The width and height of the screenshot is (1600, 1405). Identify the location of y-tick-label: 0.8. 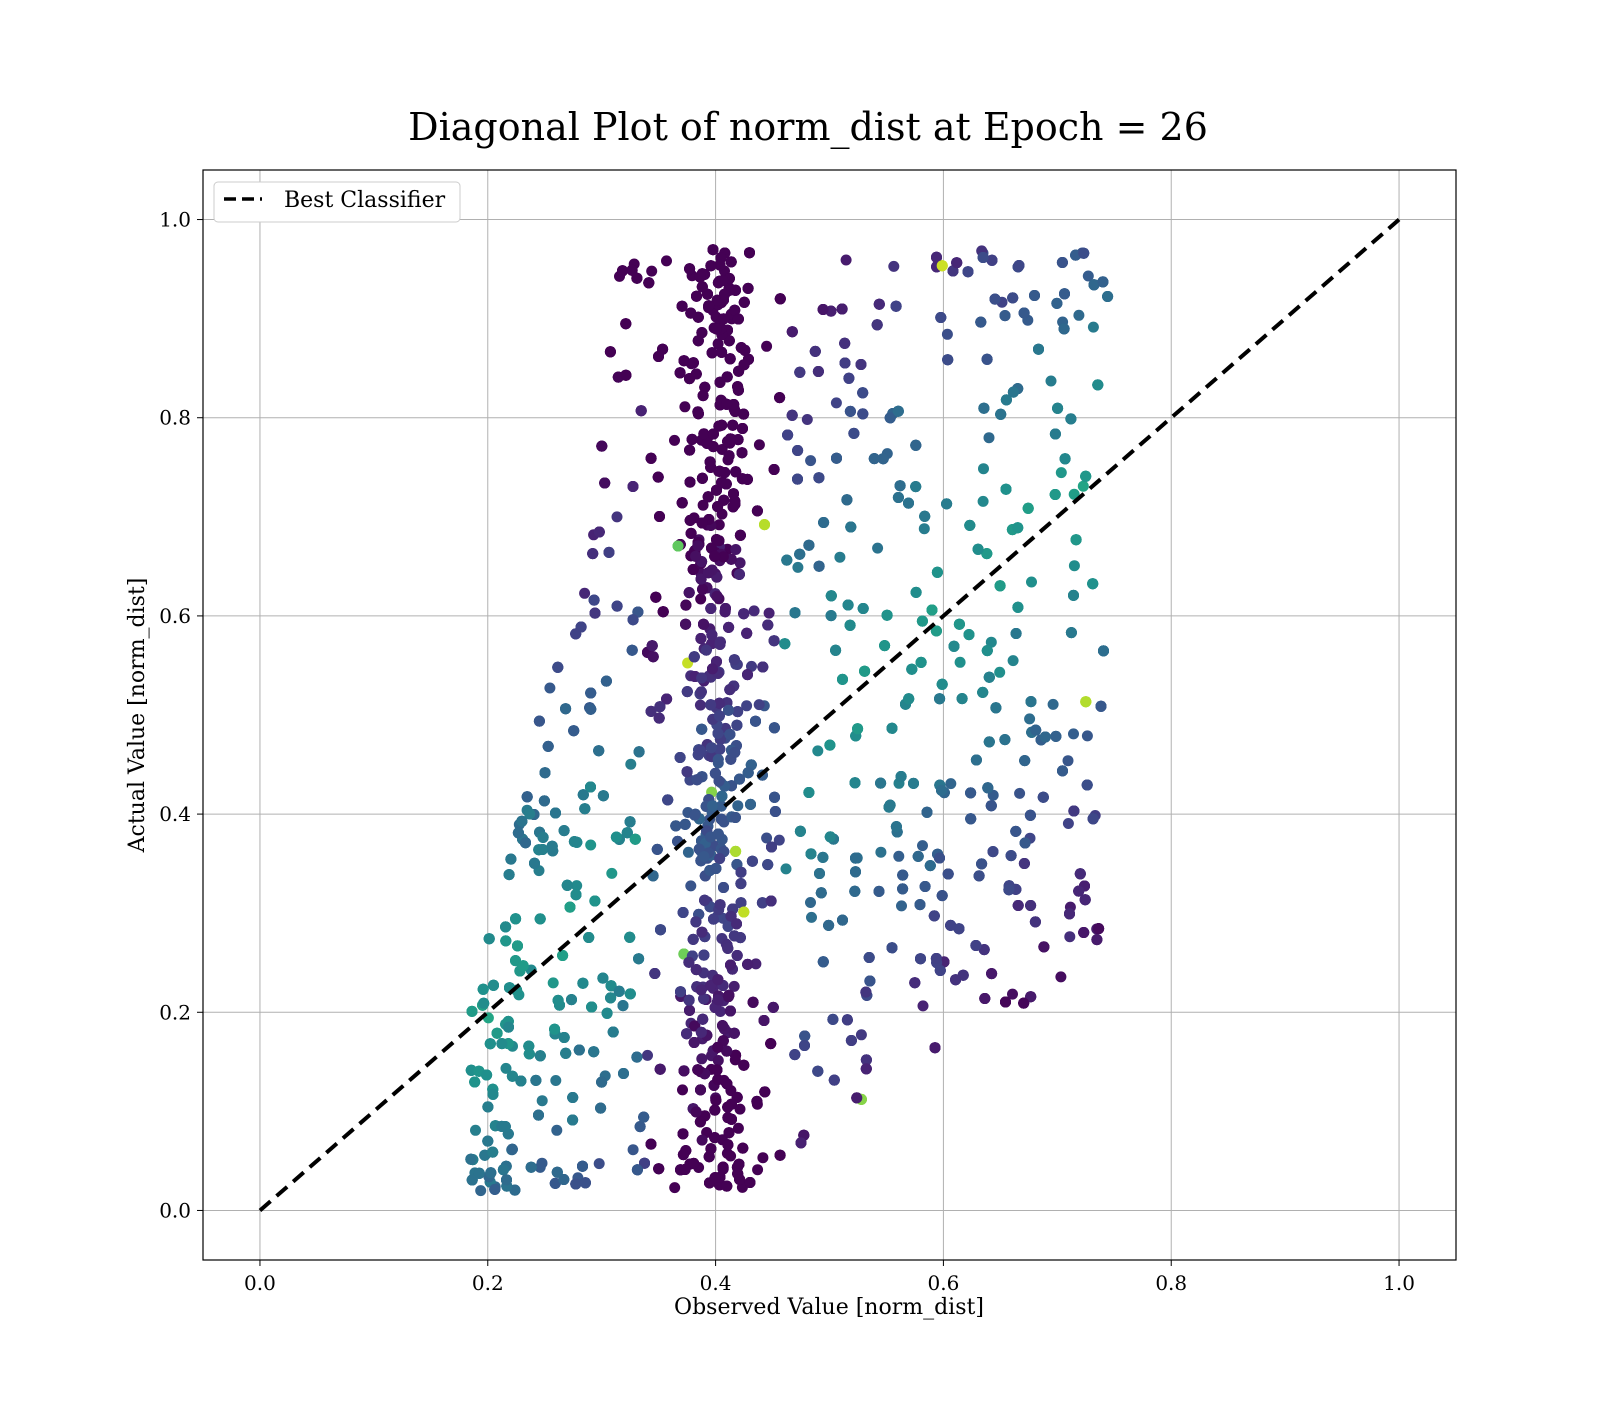
(175, 418).